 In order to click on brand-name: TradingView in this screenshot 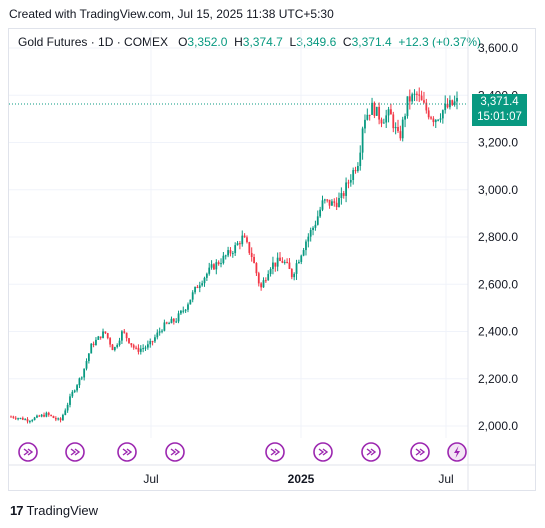, I will do `click(62, 510)`.